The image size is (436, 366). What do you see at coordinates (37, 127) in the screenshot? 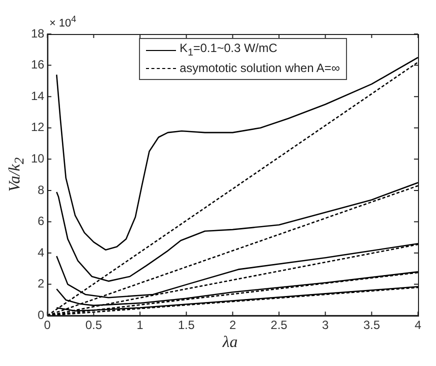
I see `y-tick-label: 12` at bounding box center [37, 127].